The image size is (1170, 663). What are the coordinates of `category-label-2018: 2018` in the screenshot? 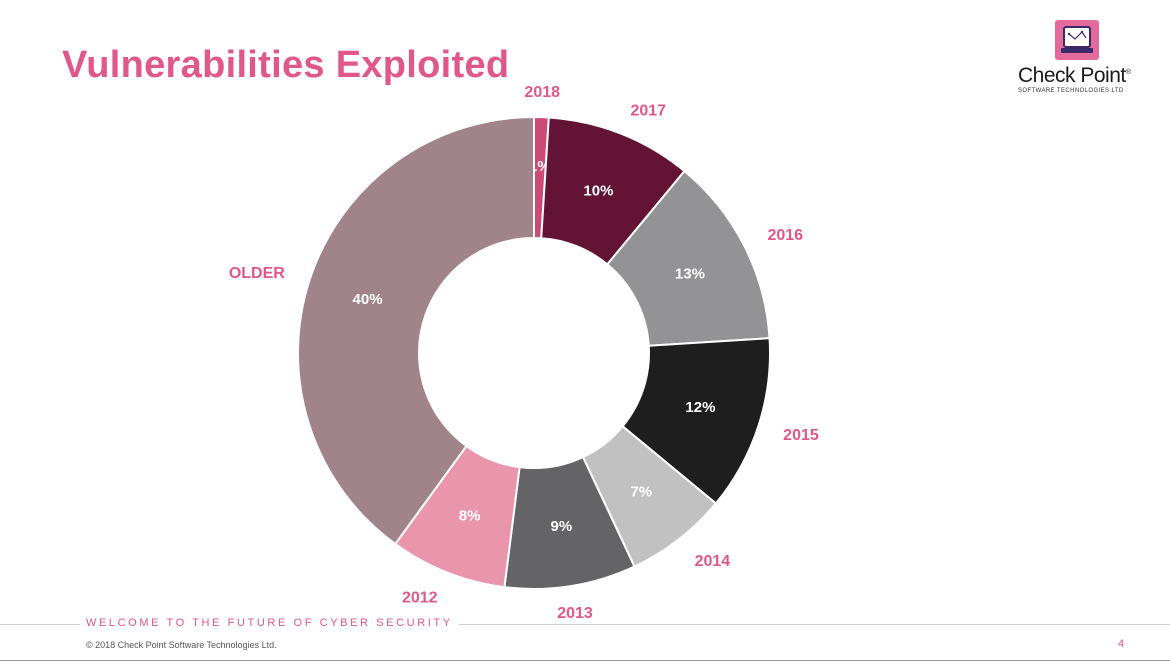 It's located at (542, 92).